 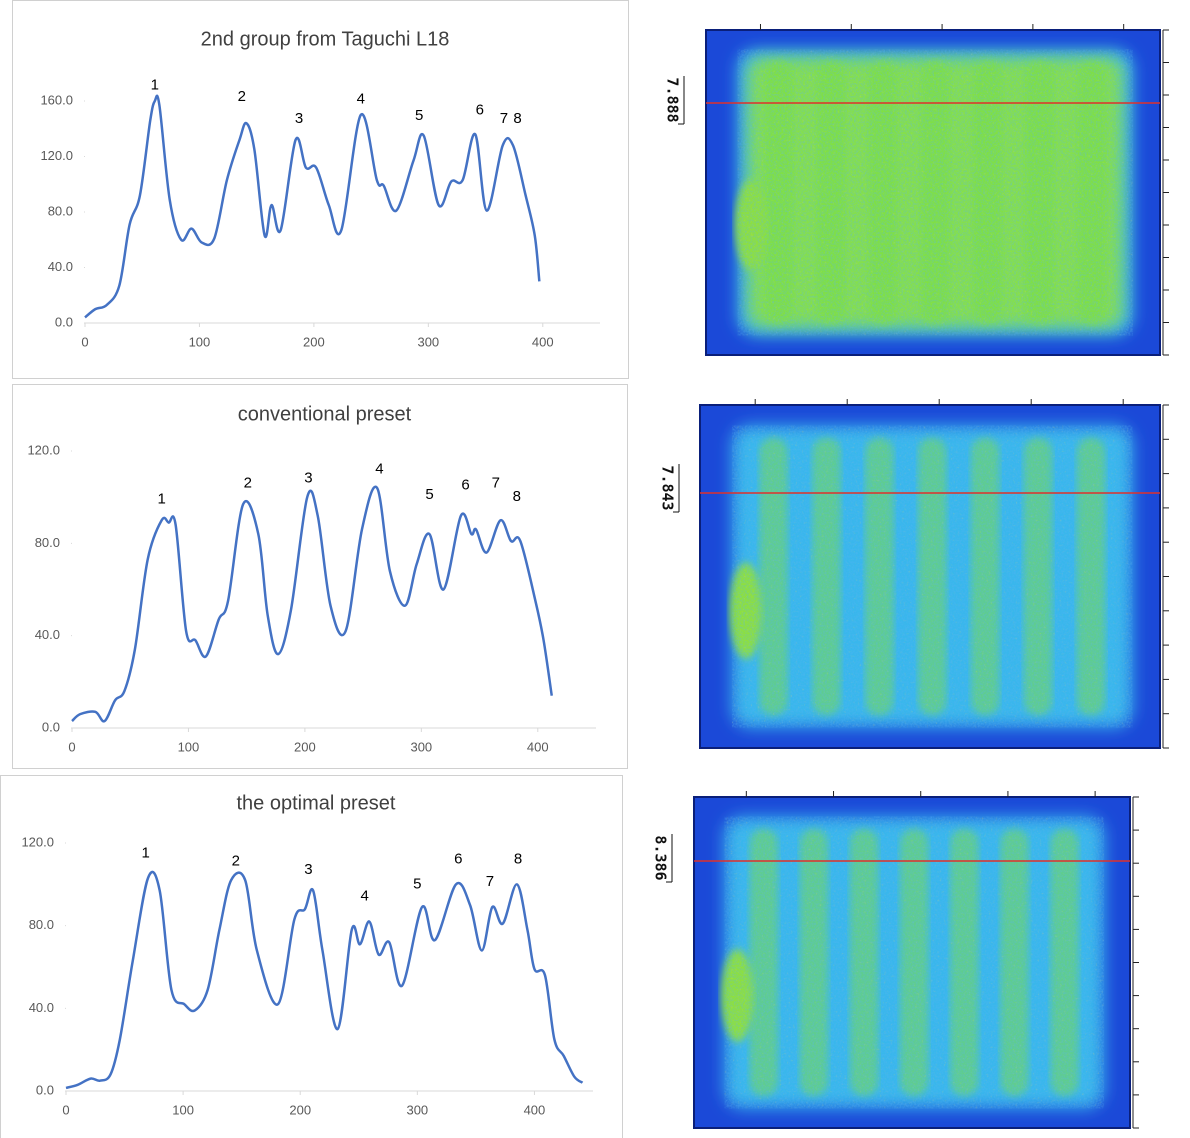 I want to click on heatmap-image: 8.386, so click(x=895, y=960).